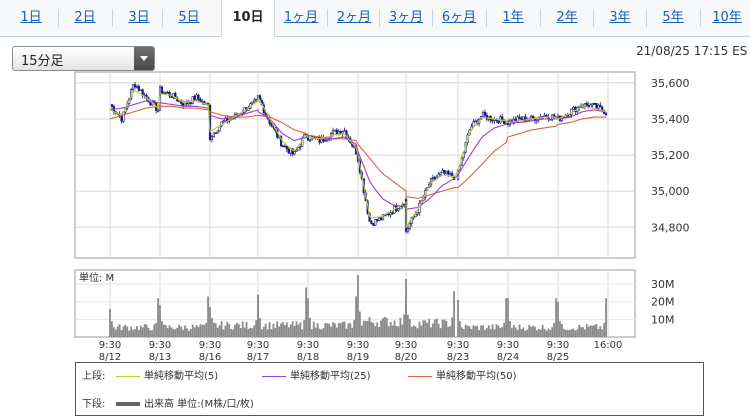  I want to click on tab-10: 1年, so click(513, 17).